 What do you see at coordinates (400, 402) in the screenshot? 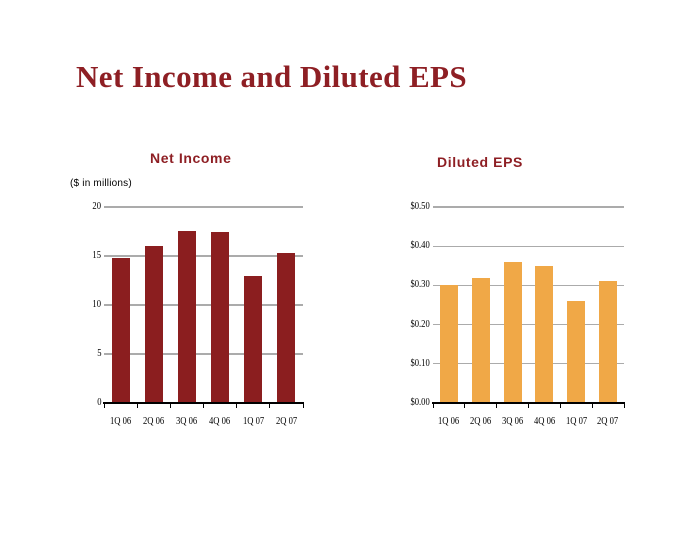
I see `y-tick-label: $0.00` at bounding box center [400, 402].